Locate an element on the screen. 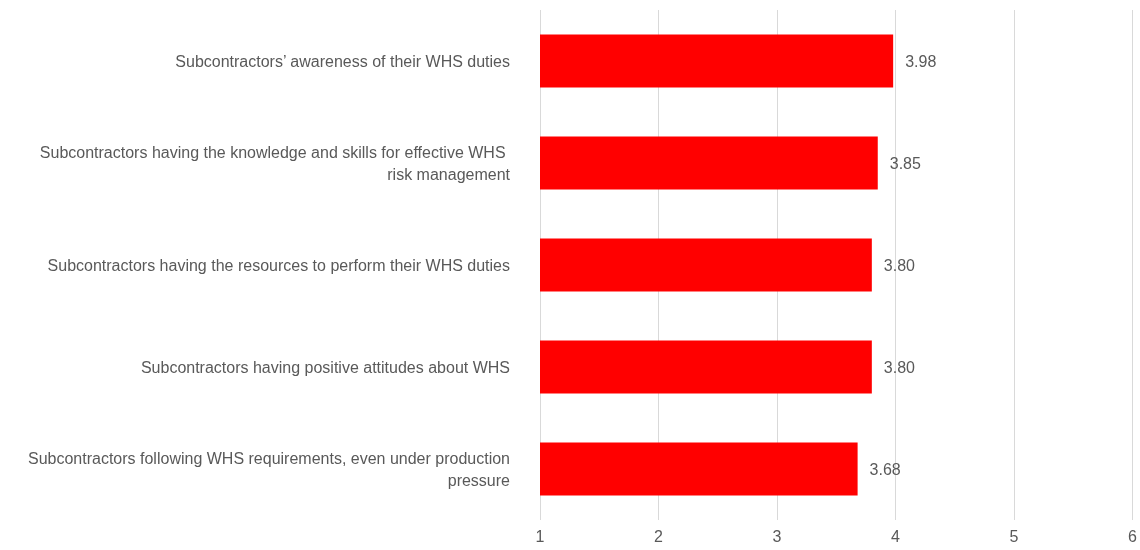 The width and height of the screenshot is (1140, 550). data-label: 3.98 is located at coordinates (921, 61).